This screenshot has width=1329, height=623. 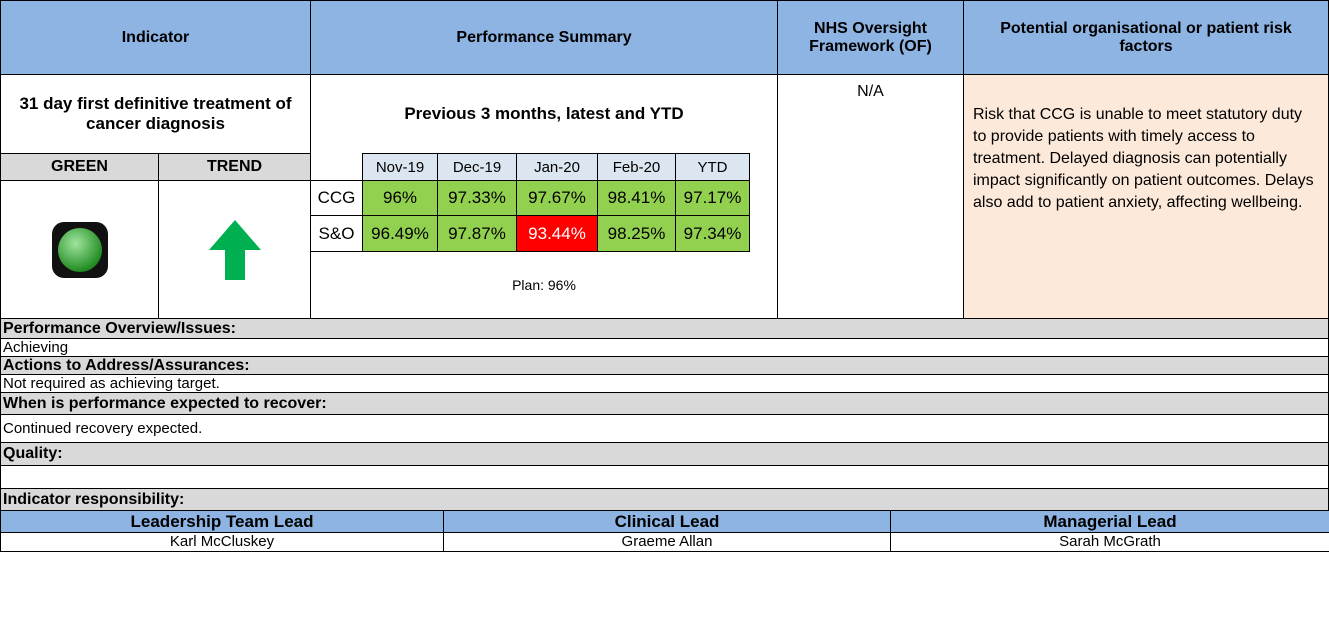 What do you see at coordinates (234, 167) in the screenshot?
I see `trend: TREND` at bounding box center [234, 167].